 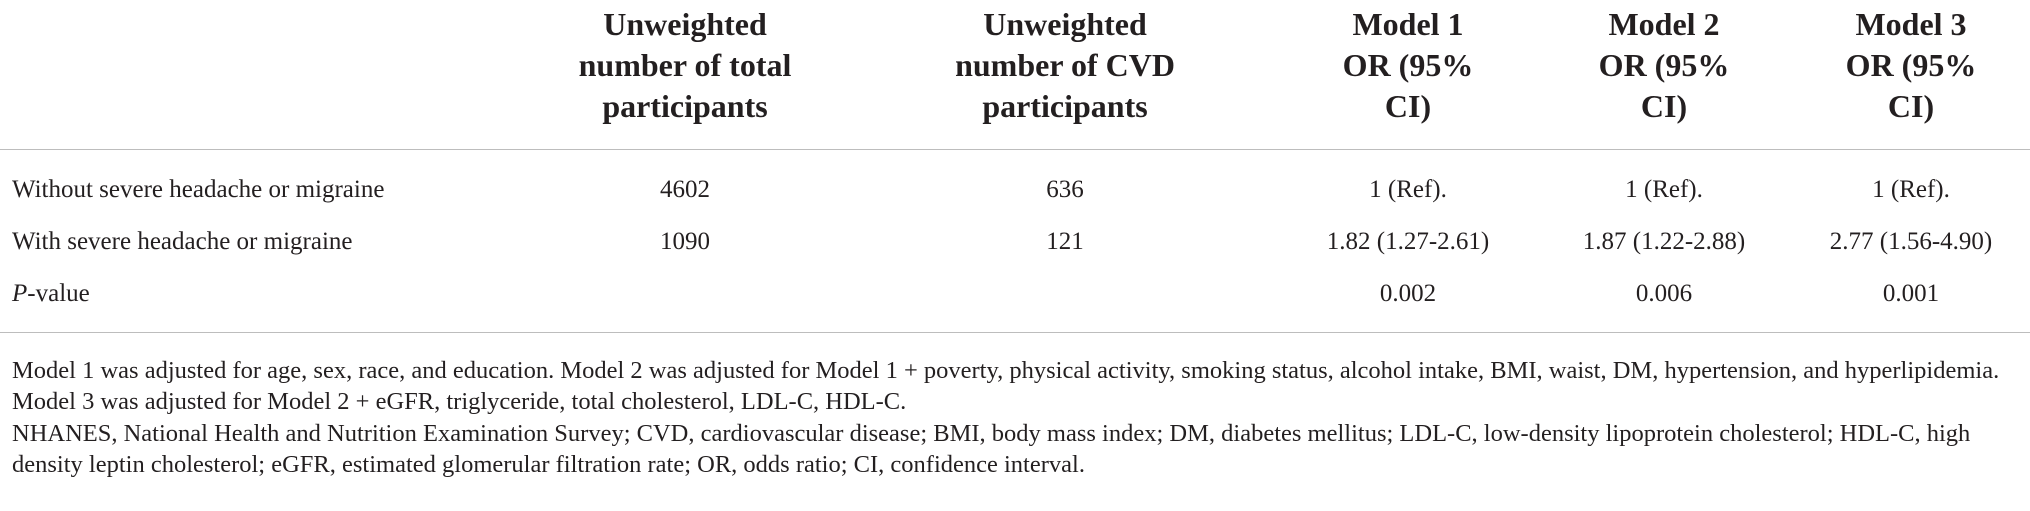 I want to click on cell-cvd: 636, so click(x=1065, y=189).